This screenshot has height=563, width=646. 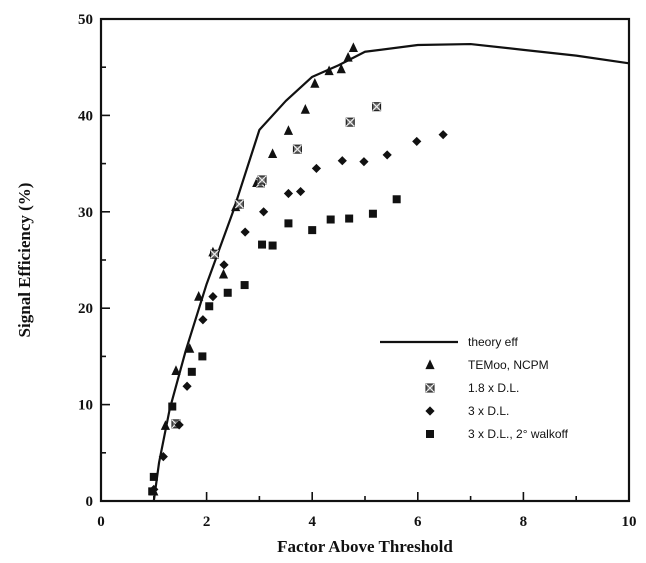 What do you see at coordinates (493, 342) in the screenshot?
I see `legend-label: theory eff` at bounding box center [493, 342].